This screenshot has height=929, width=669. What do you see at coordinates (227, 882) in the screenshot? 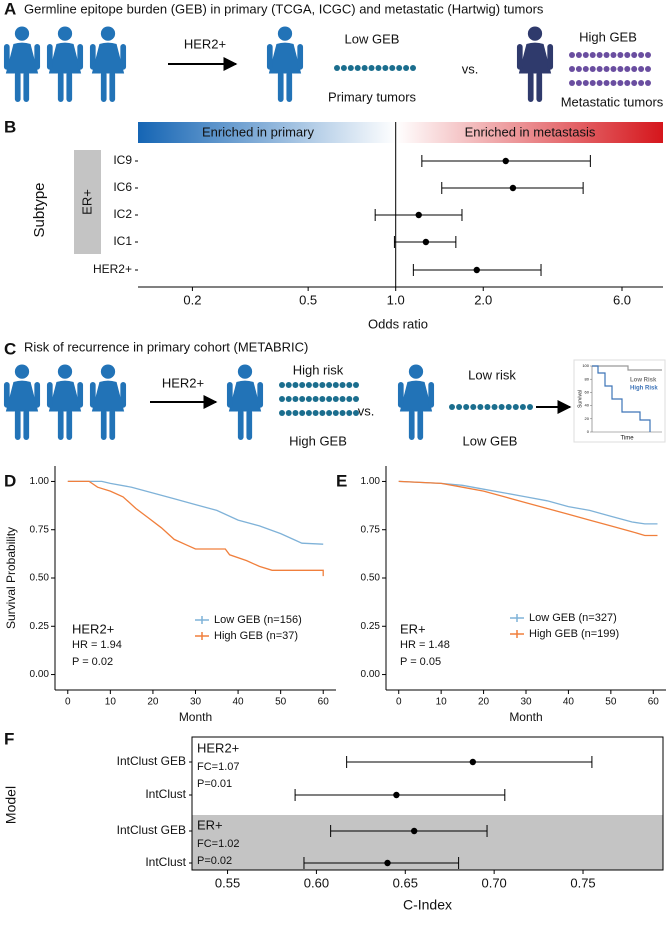
I see `x-tick-label: 0.55` at bounding box center [227, 882].